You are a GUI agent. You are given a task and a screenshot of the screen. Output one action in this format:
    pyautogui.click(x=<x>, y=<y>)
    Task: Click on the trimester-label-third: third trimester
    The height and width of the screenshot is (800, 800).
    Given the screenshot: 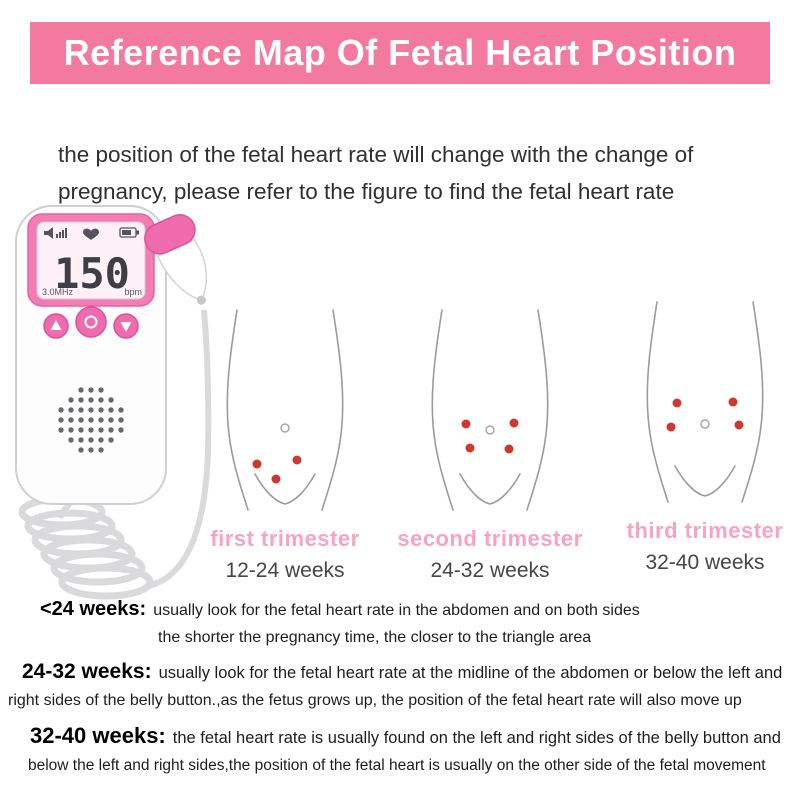 What is the action you would take?
    pyautogui.click(x=705, y=530)
    